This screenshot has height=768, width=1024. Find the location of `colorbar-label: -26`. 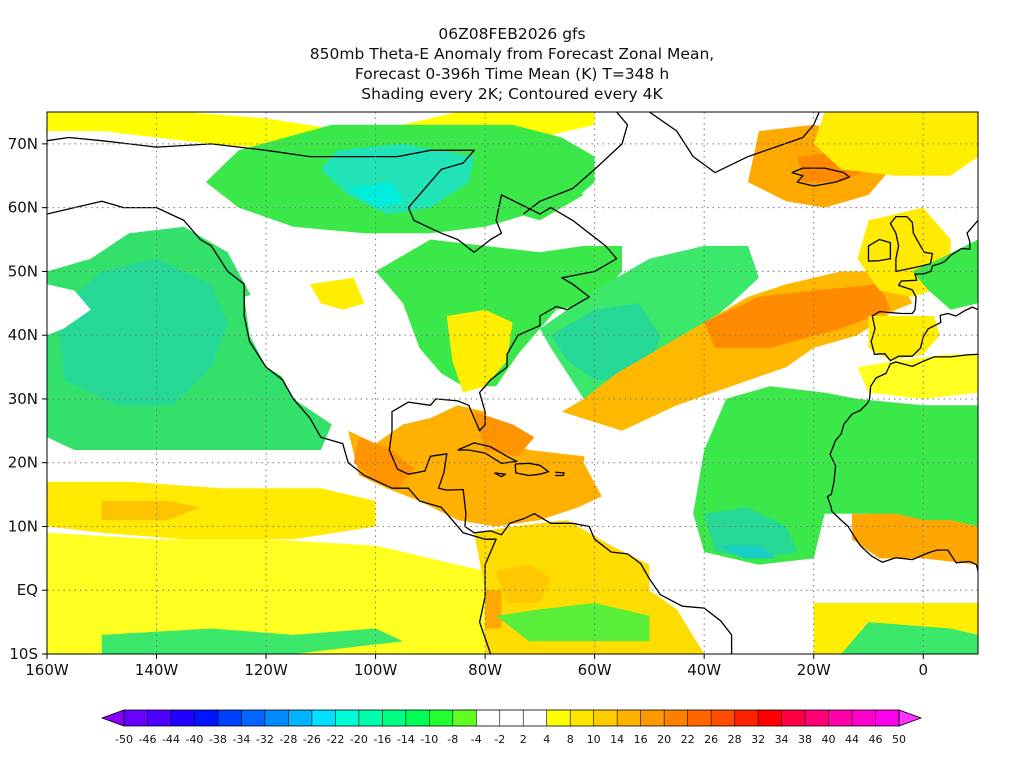

colorbar-label: -26 is located at coordinates (312, 739).